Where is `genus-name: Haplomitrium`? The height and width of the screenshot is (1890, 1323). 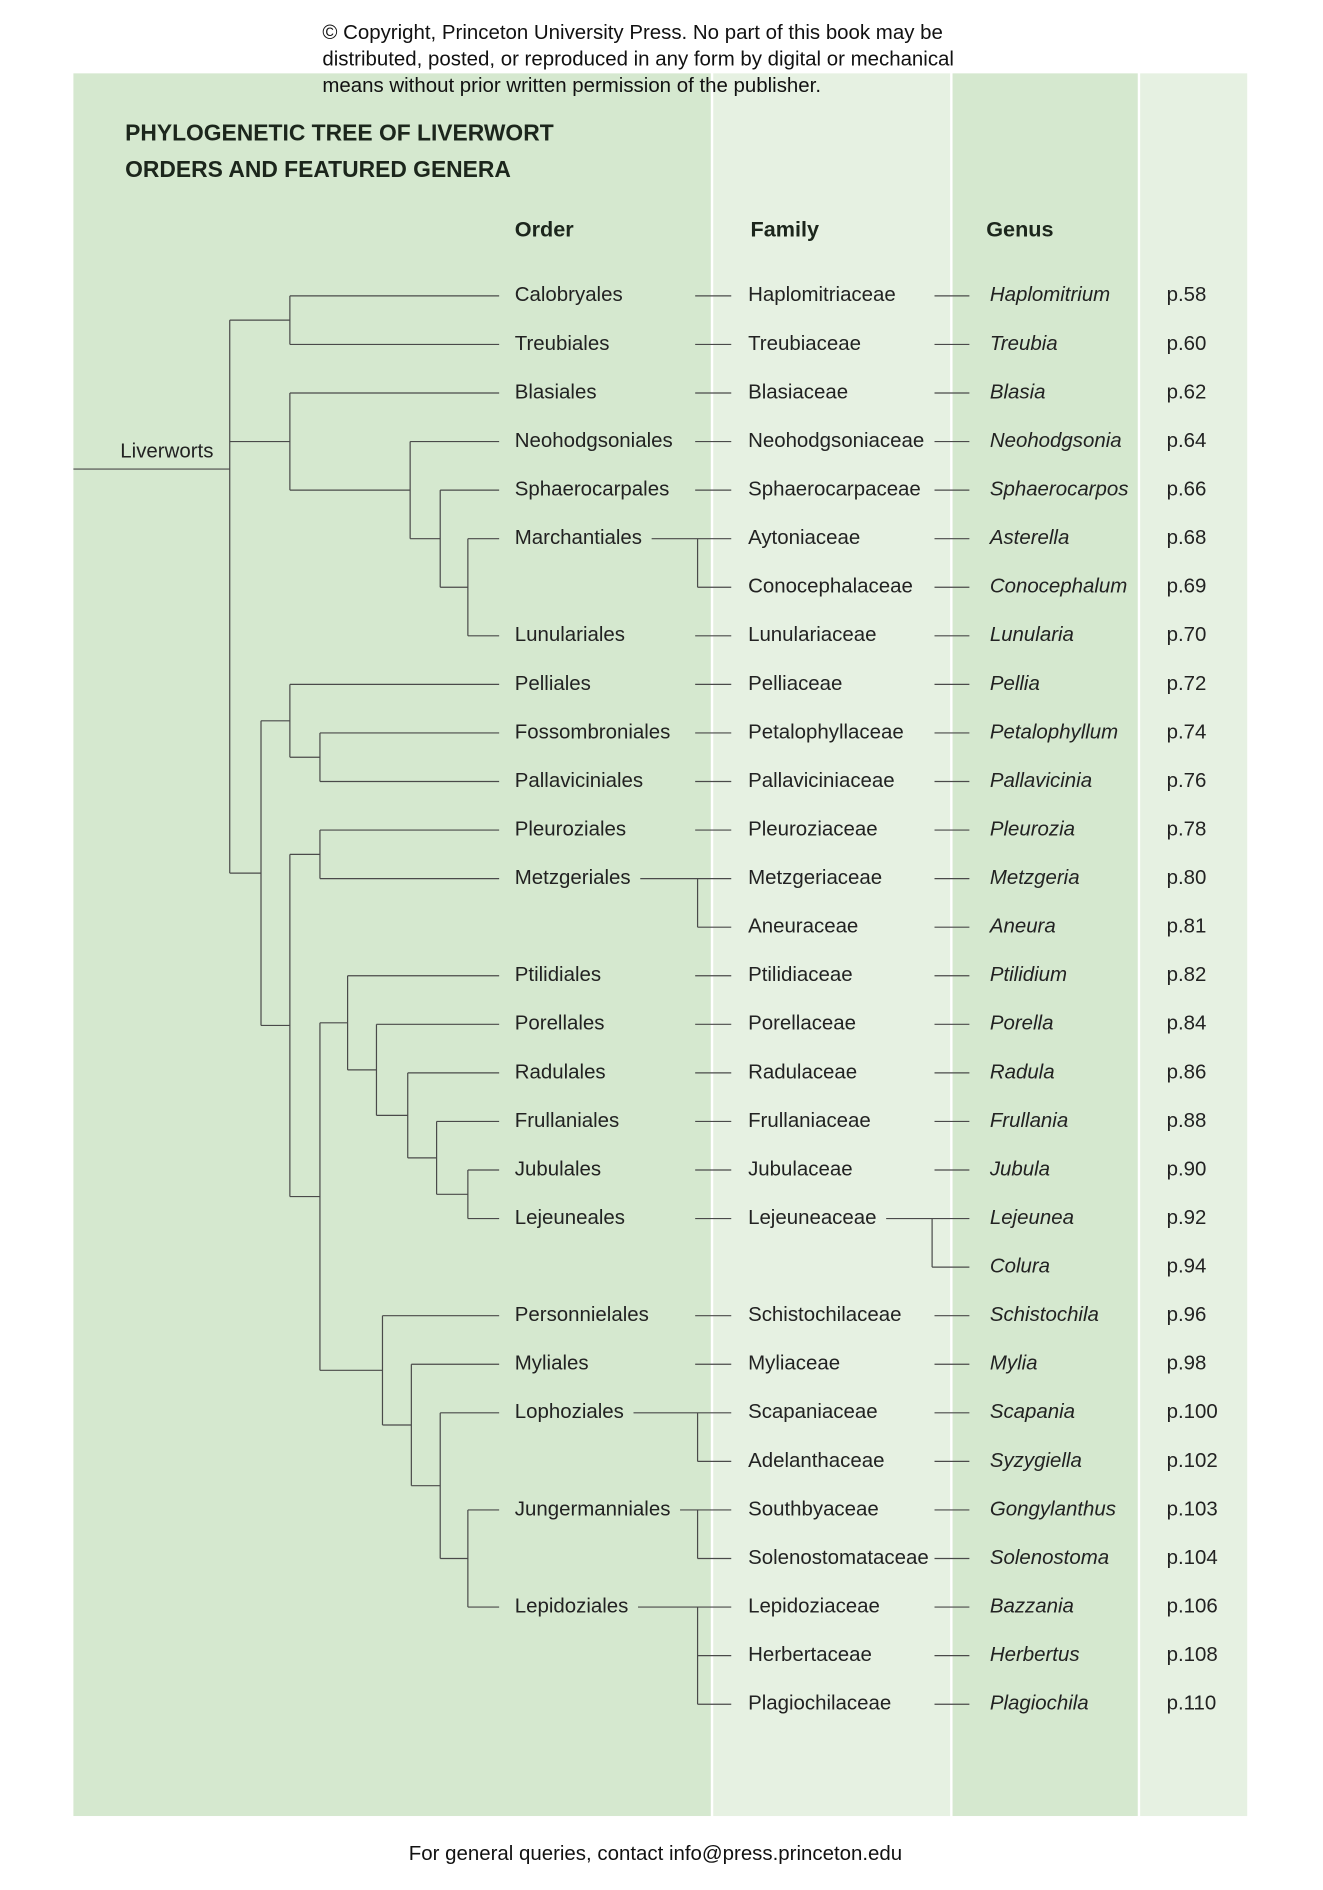
genus-name: Haplomitrium is located at coordinates (1050, 294).